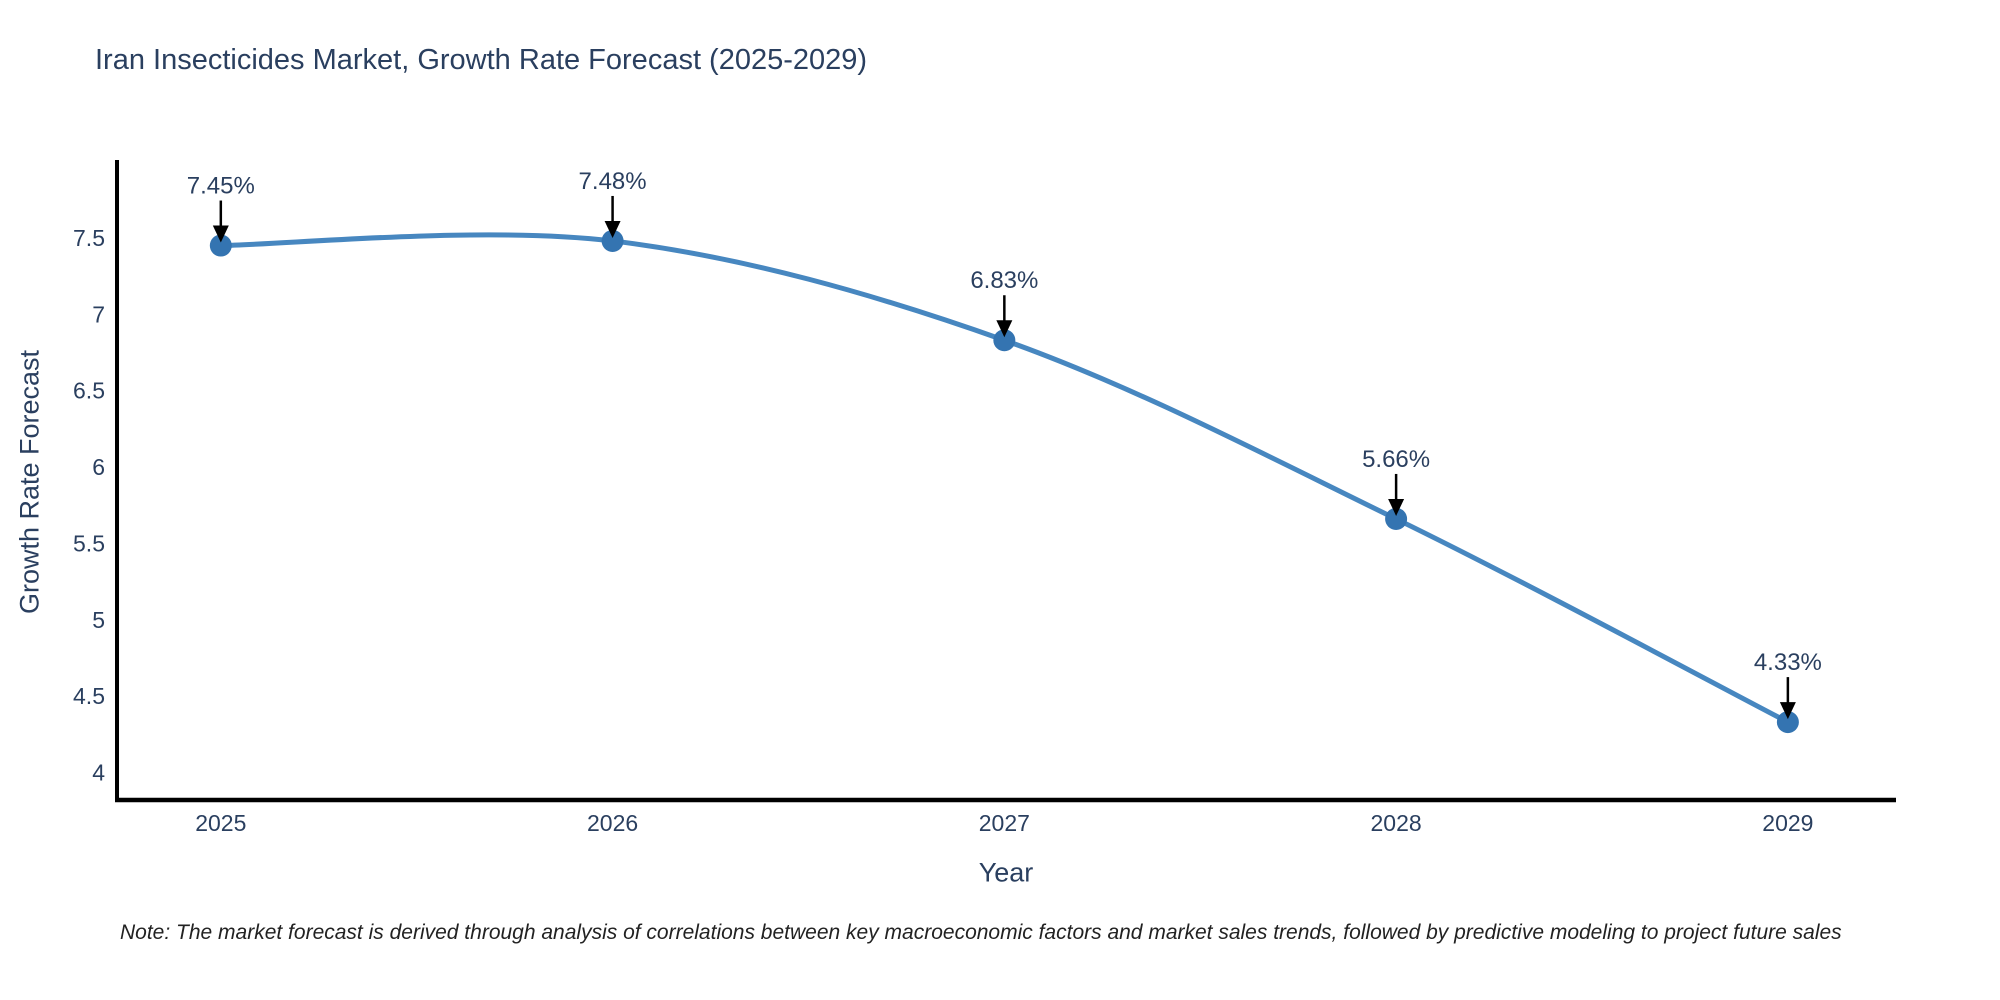 The image size is (2000, 1000). I want to click on x-tick-label: 2028, so click(1396, 823).